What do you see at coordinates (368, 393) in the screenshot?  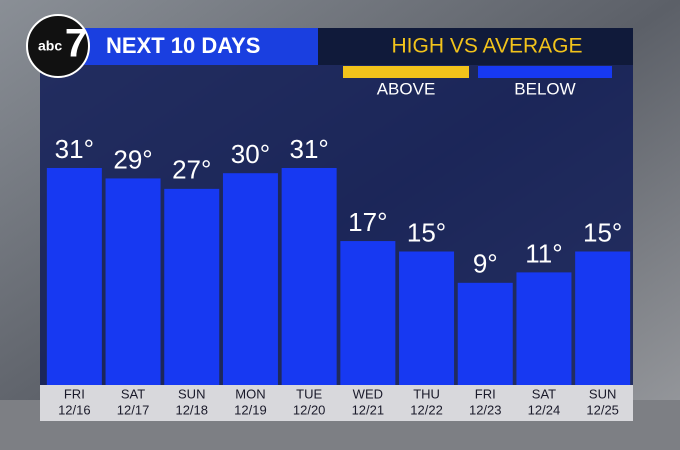 I see `x-tick-label: WED` at bounding box center [368, 393].